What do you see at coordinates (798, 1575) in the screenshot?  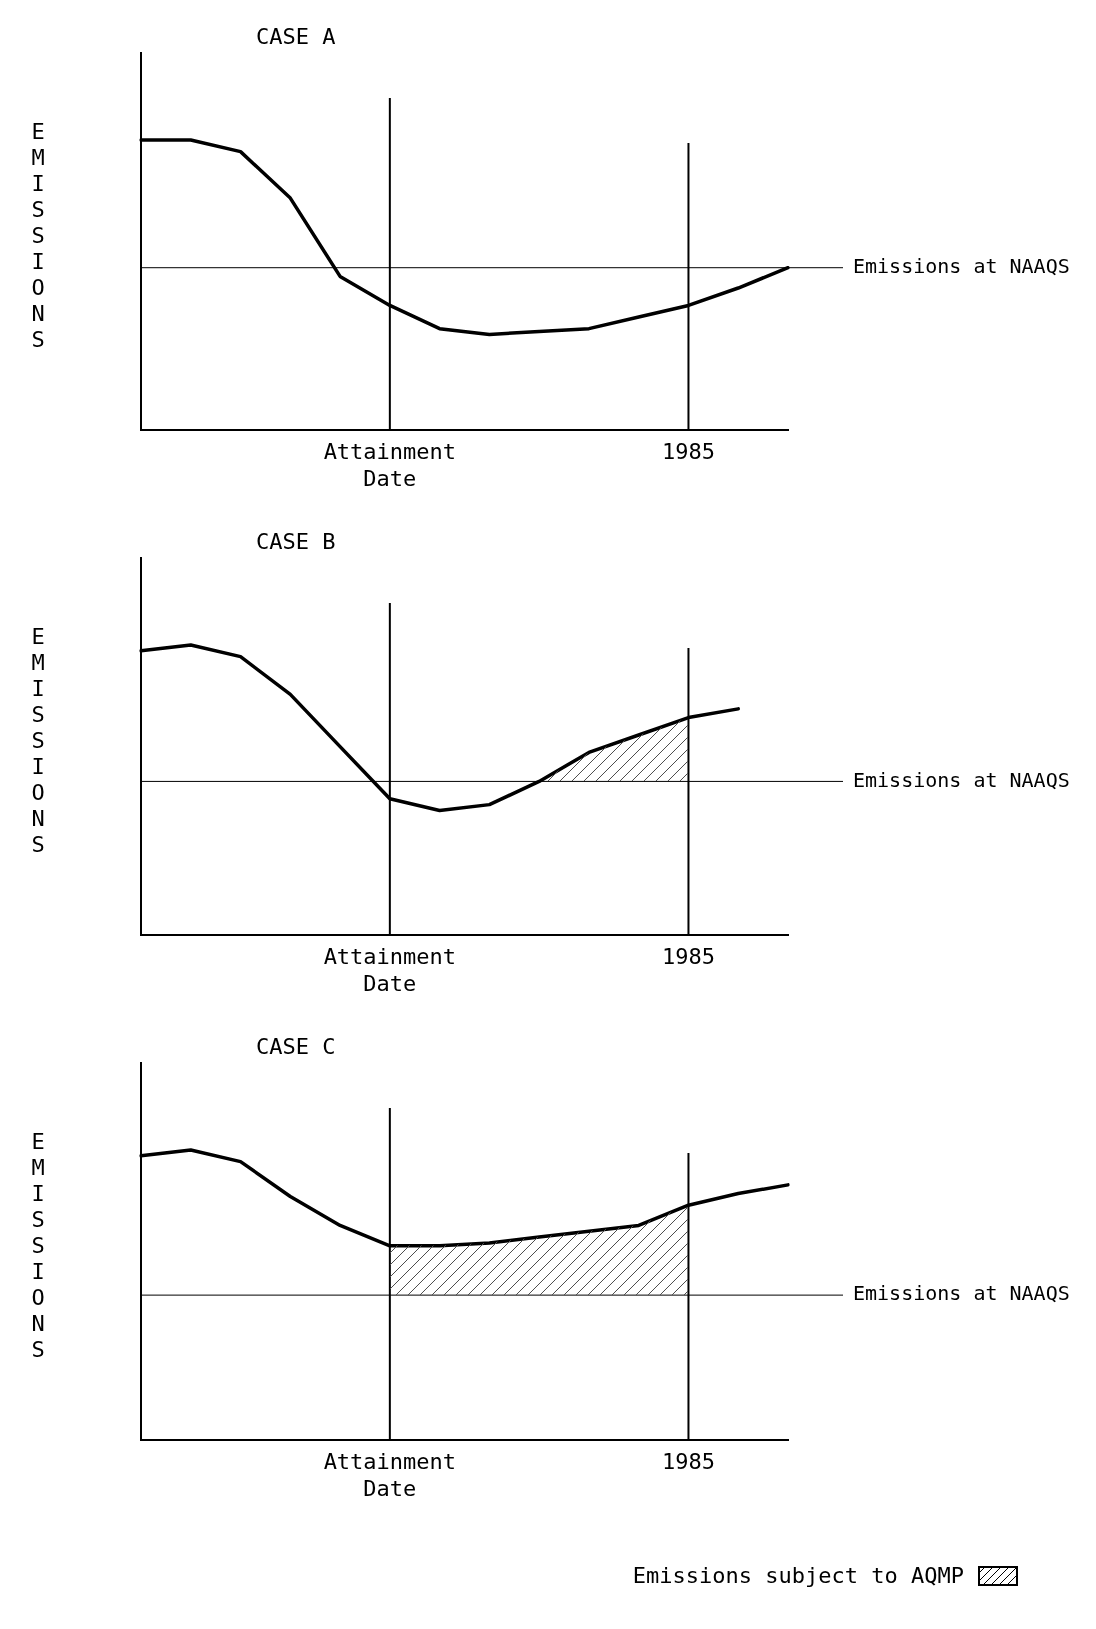 I see `text: Emissions subject to AQMP` at bounding box center [798, 1575].